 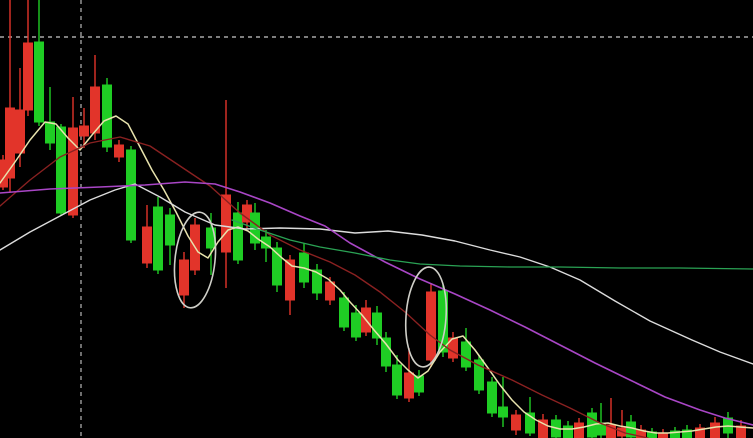 I want to click on annotation-layer, so click(x=310, y=289).